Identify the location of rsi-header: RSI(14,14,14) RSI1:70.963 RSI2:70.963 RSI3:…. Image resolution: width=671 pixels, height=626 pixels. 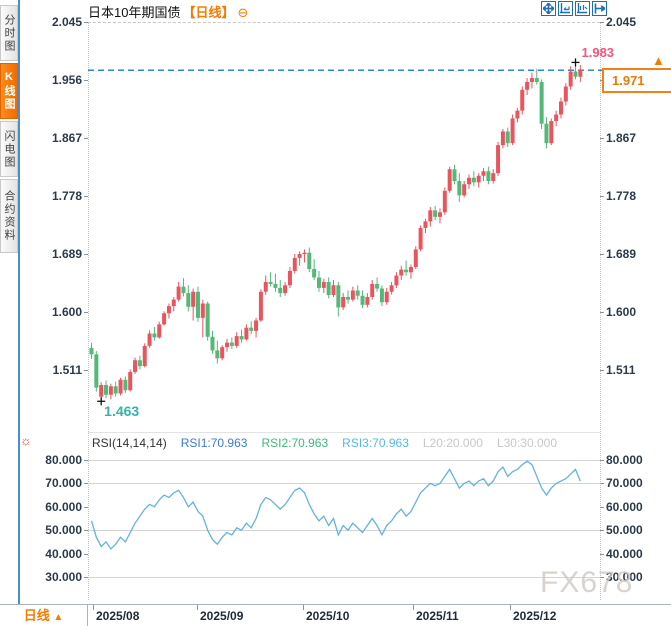
(331, 443).